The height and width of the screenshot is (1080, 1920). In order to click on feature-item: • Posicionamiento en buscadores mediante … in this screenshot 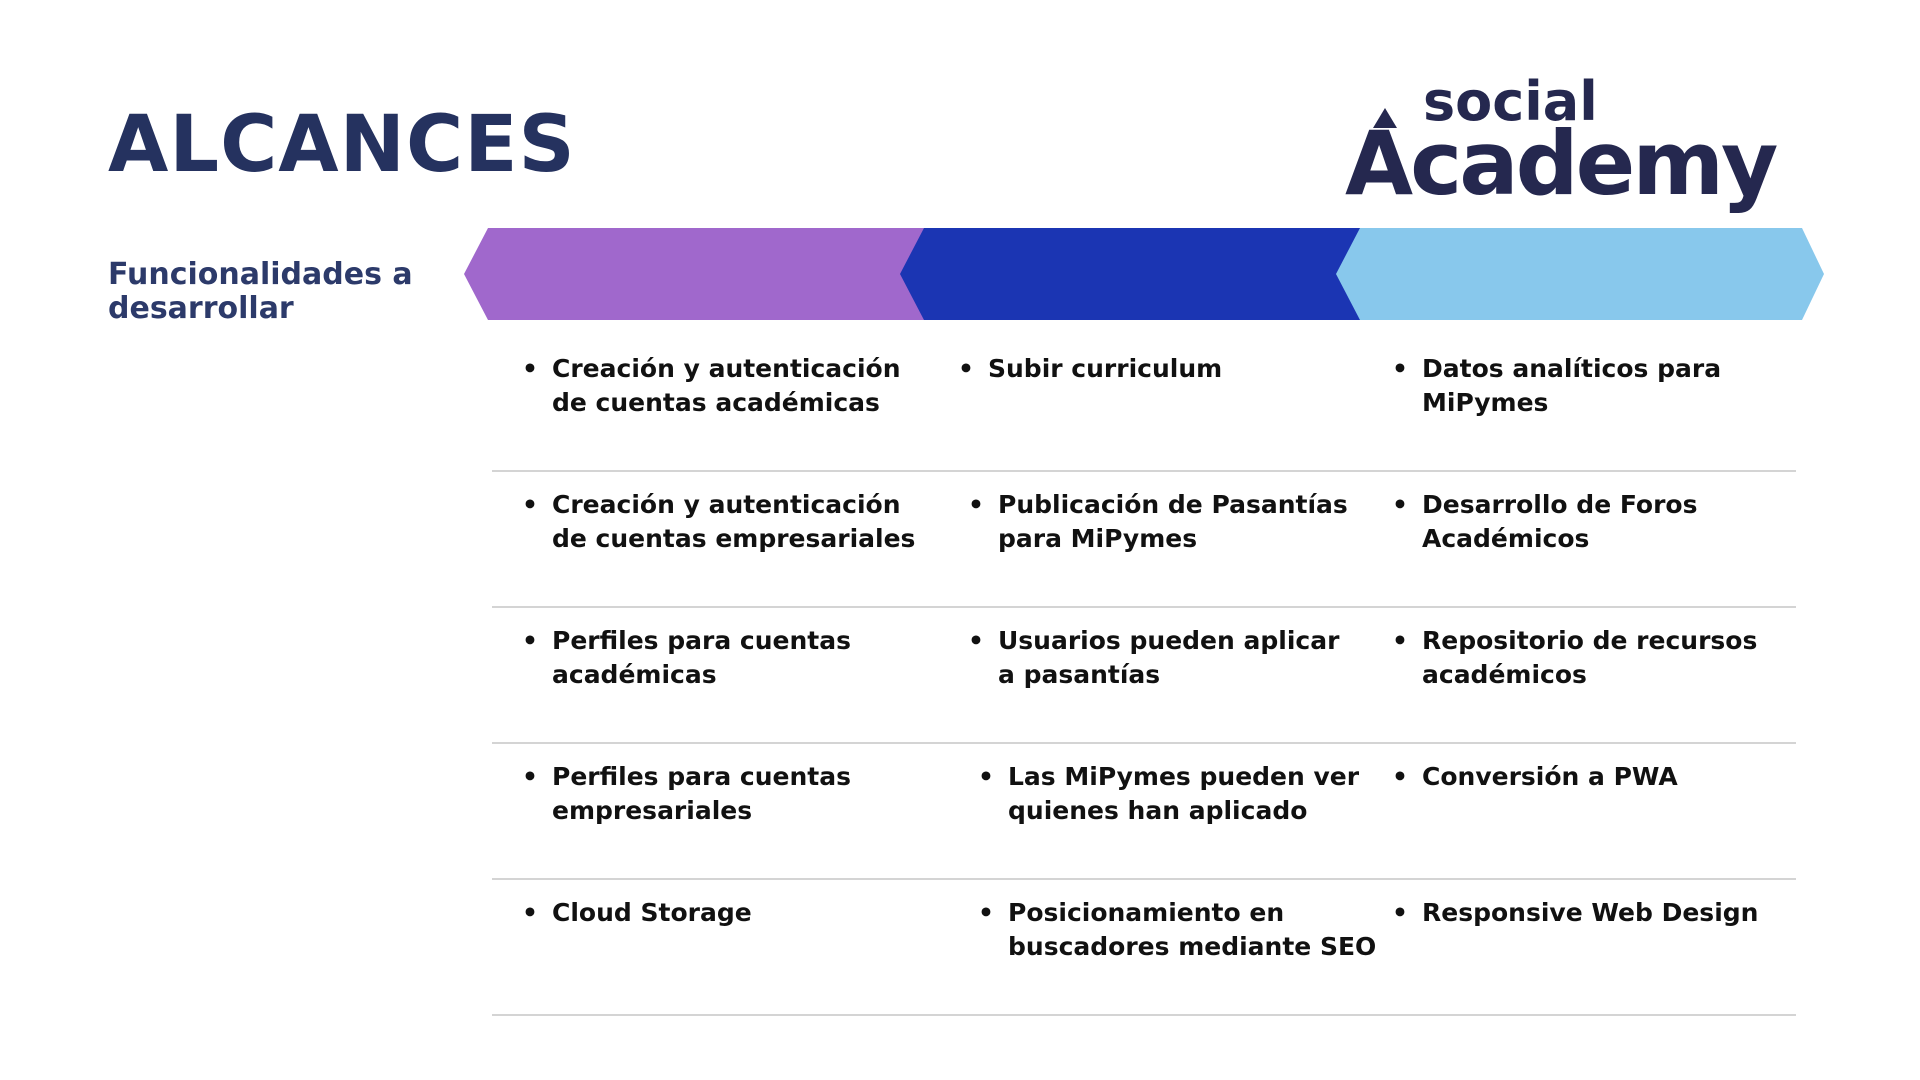, I will do `click(1177, 929)`.